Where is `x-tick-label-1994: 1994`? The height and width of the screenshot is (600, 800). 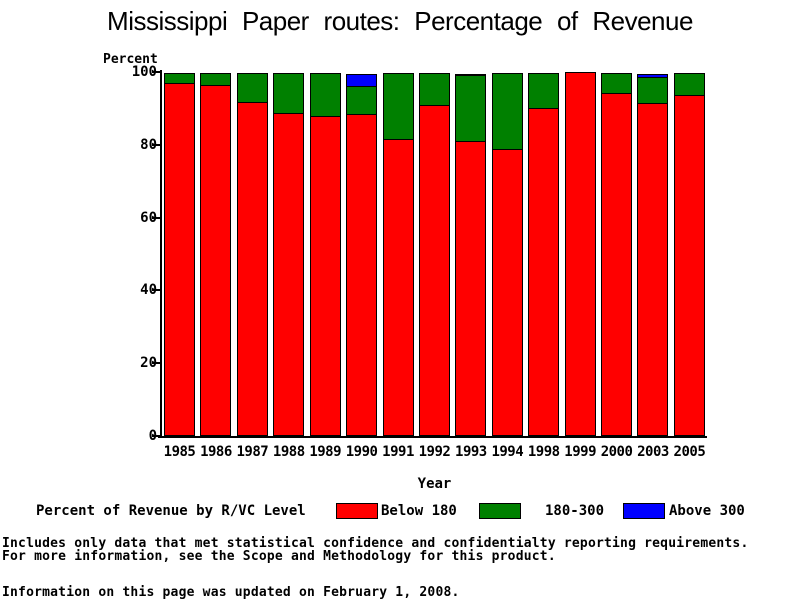 x-tick-label-1994: 1994 is located at coordinates (507, 452).